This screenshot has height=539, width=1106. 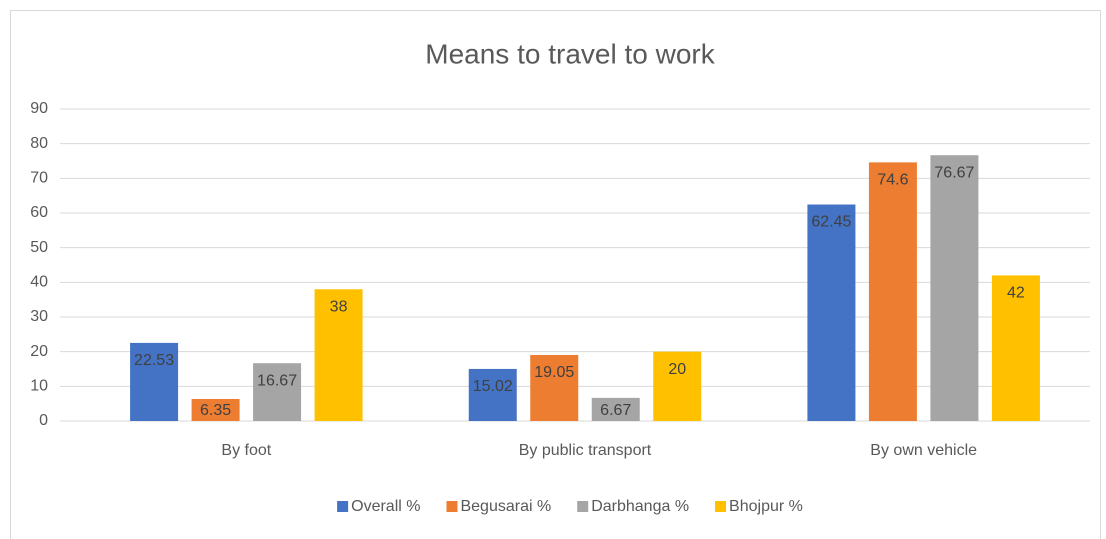 I want to click on legend-label: Bhojpur %, so click(x=766, y=506).